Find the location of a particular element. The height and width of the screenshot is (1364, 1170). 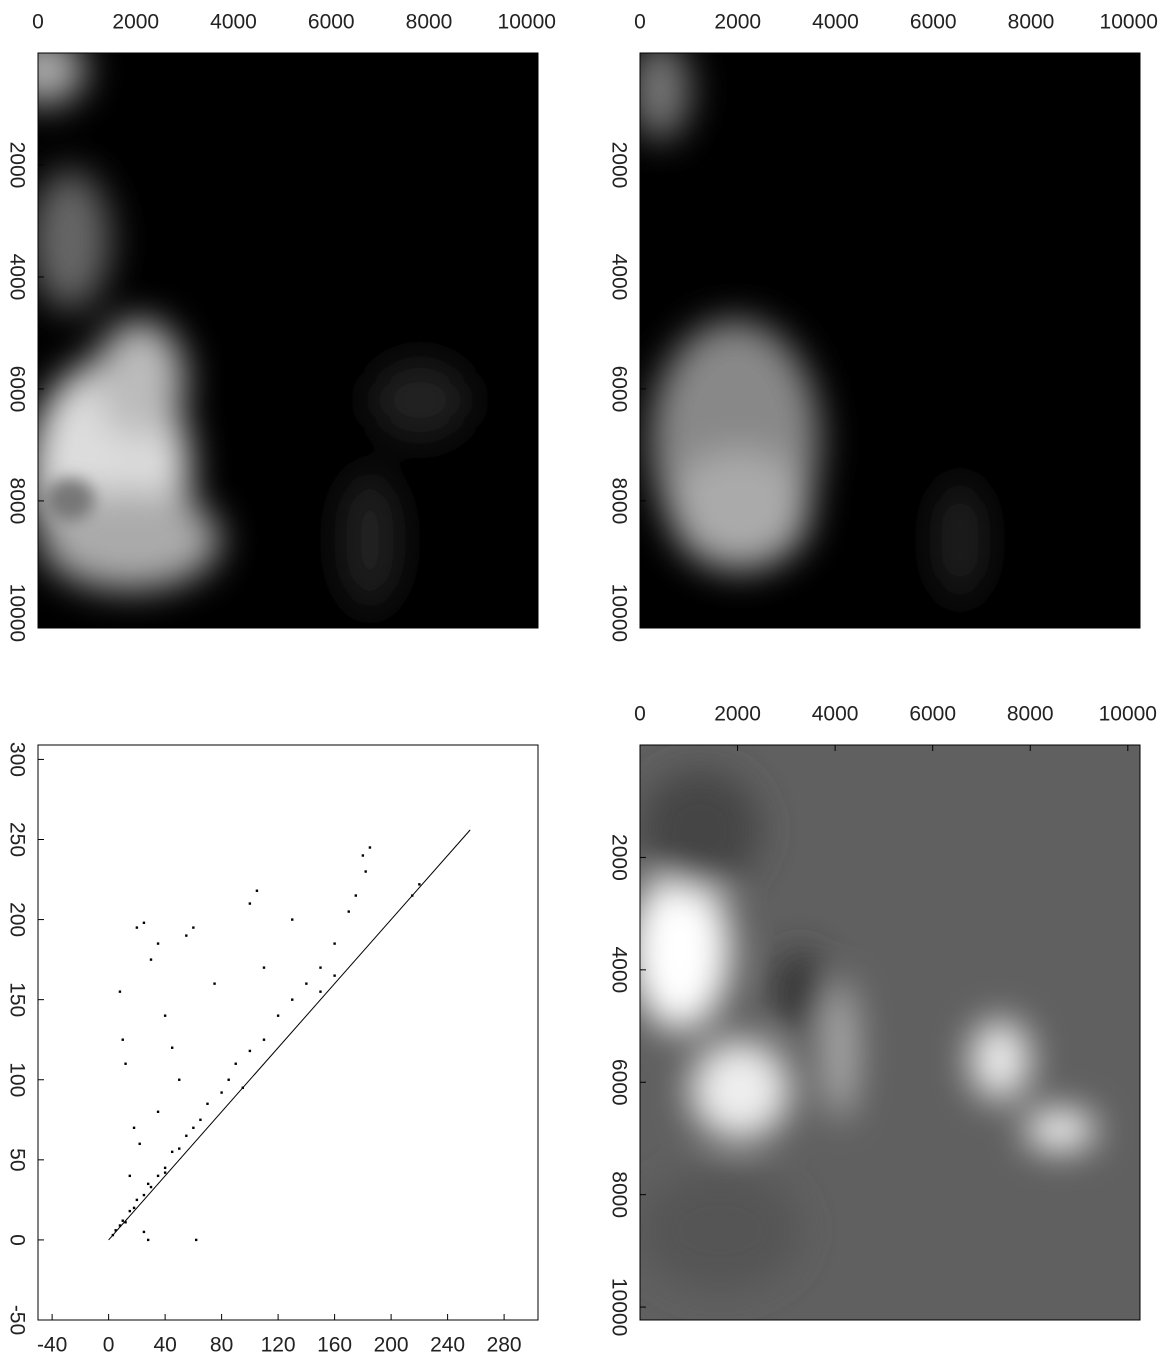

x-tick-label: 280 is located at coordinates (504, 1345).